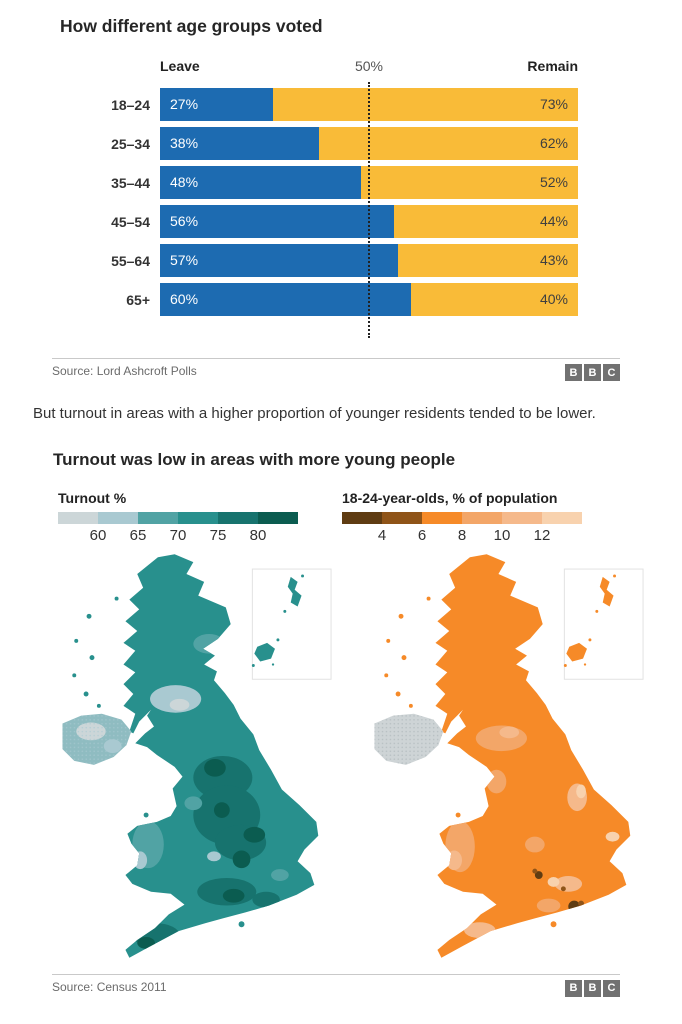 The image size is (682, 1024). I want to click on scale-tick-label: 12, so click(542, 535).